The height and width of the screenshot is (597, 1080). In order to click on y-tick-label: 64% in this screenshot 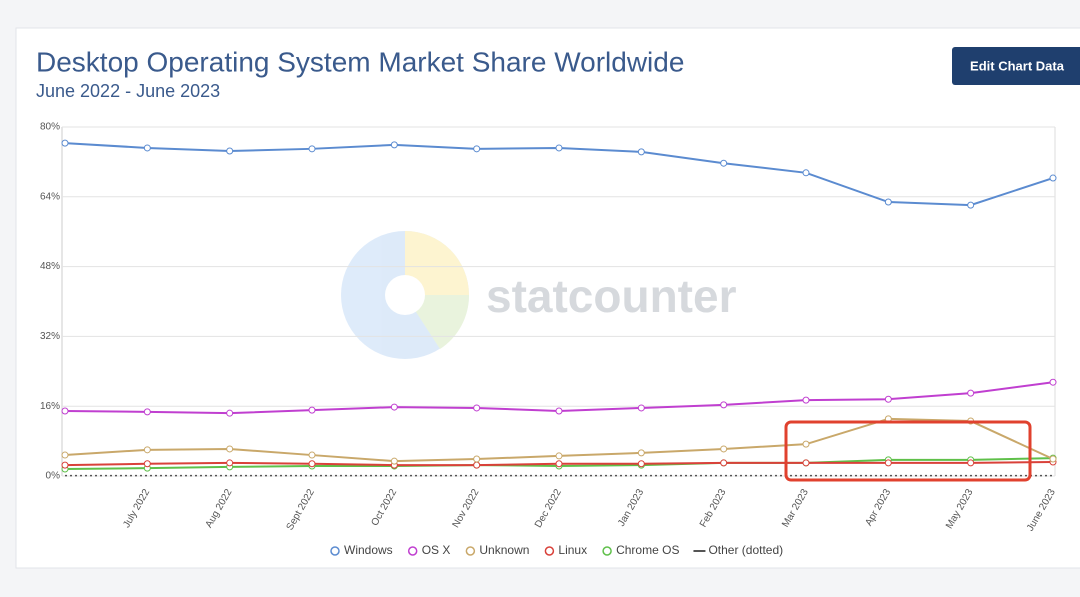, I will do `click(50, 196)`.